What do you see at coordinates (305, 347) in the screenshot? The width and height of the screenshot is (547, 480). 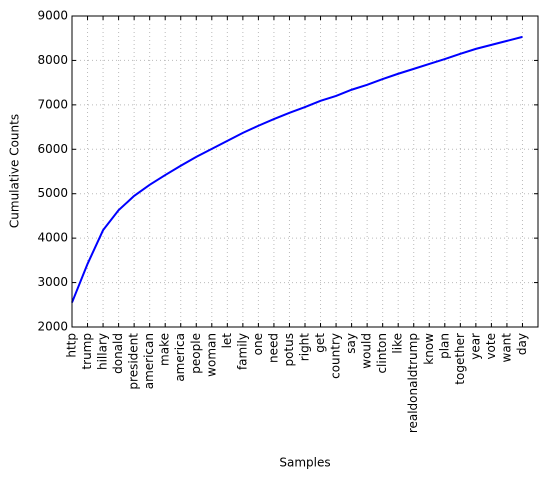 I see `x-tick-label: right` at bounding box center [305, 347].